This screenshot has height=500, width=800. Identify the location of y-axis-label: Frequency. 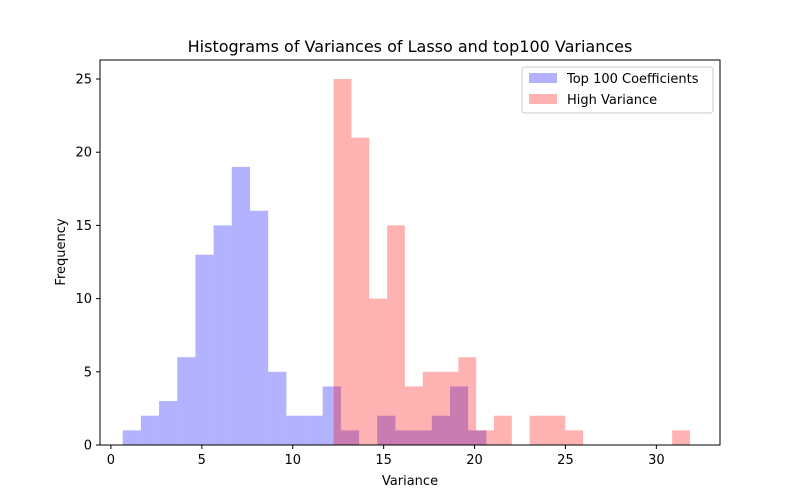
(61, 251).